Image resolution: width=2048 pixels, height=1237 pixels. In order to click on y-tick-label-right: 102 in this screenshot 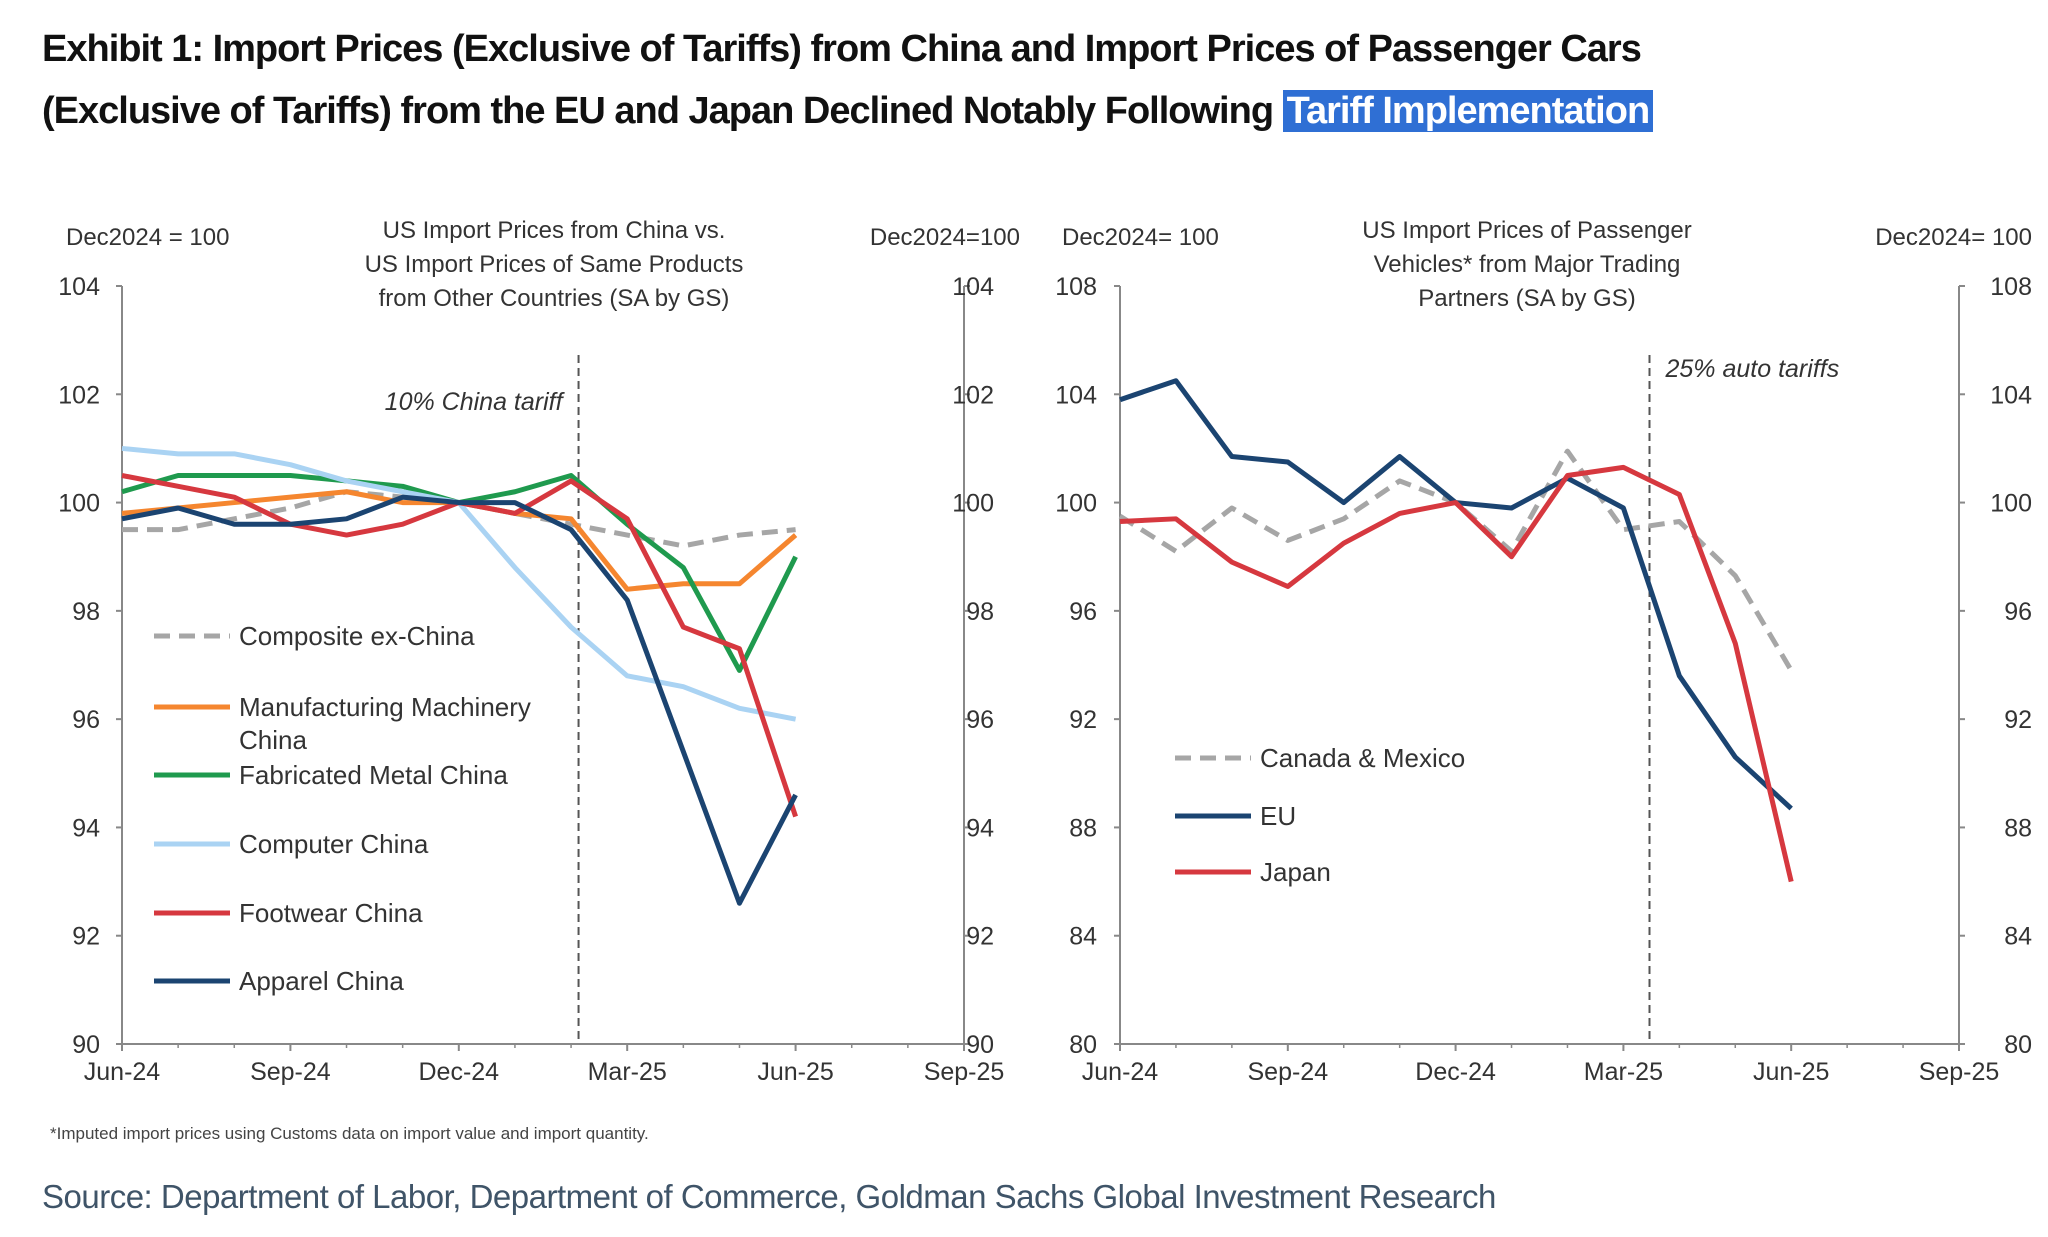, I will do `click(973, 395)`.